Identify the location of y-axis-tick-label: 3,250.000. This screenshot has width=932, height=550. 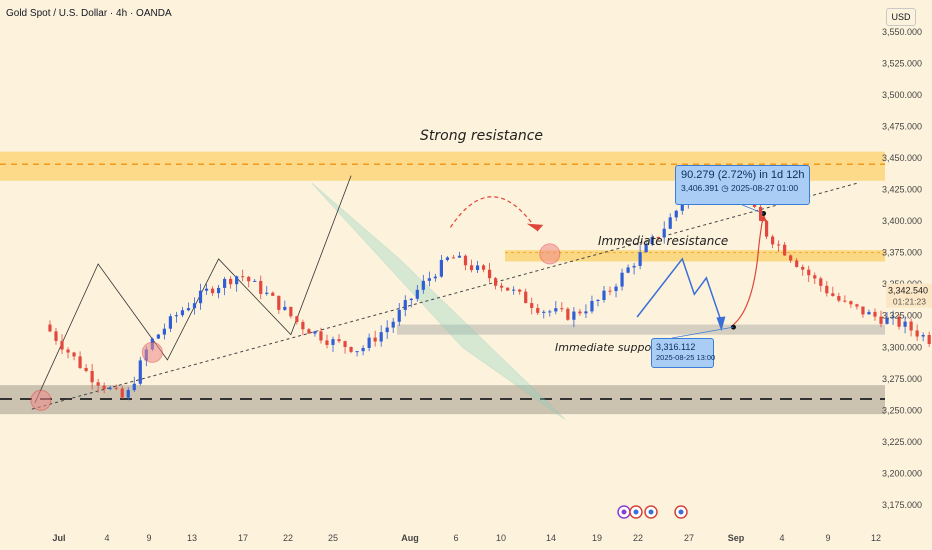
(902, 410).